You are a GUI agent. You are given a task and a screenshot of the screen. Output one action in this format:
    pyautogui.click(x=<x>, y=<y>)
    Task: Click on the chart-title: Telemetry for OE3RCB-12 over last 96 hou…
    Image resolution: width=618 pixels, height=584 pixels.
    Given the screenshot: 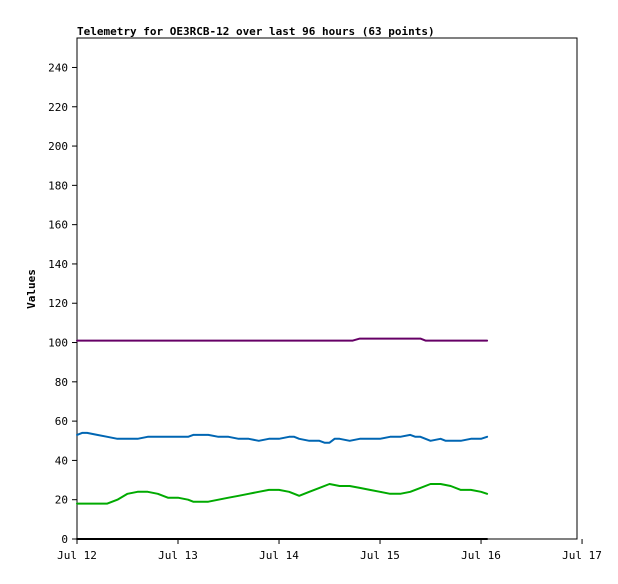 What is the action you would take?
    pyautogui.click(x=256, y=31)
    